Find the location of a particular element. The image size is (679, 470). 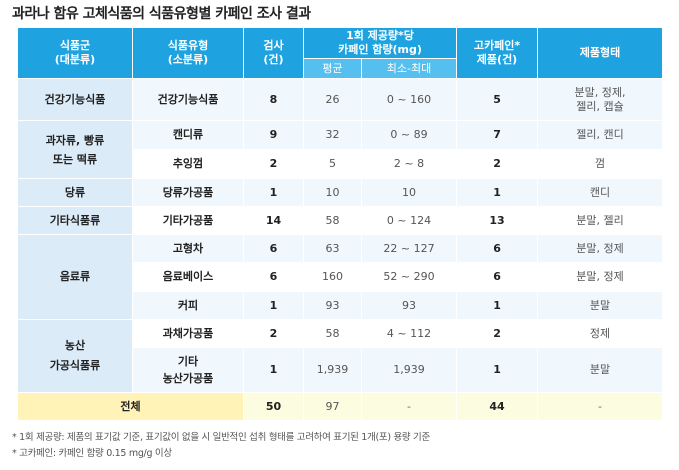

range-cell: 10 is located at coordinates (409, 192).